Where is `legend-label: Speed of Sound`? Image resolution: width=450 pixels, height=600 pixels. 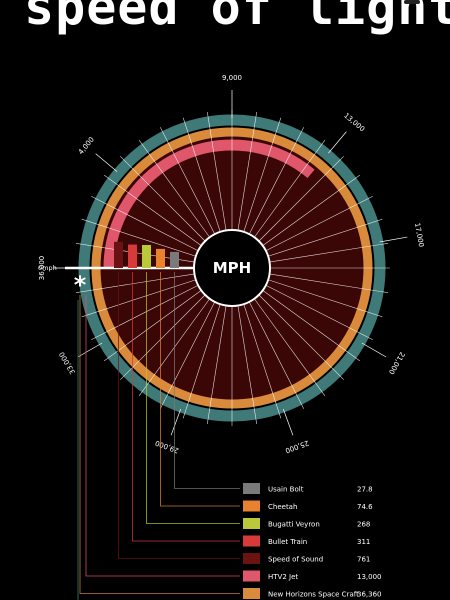
legend-label: Speed of Sound is located at coordinates (295, 560).